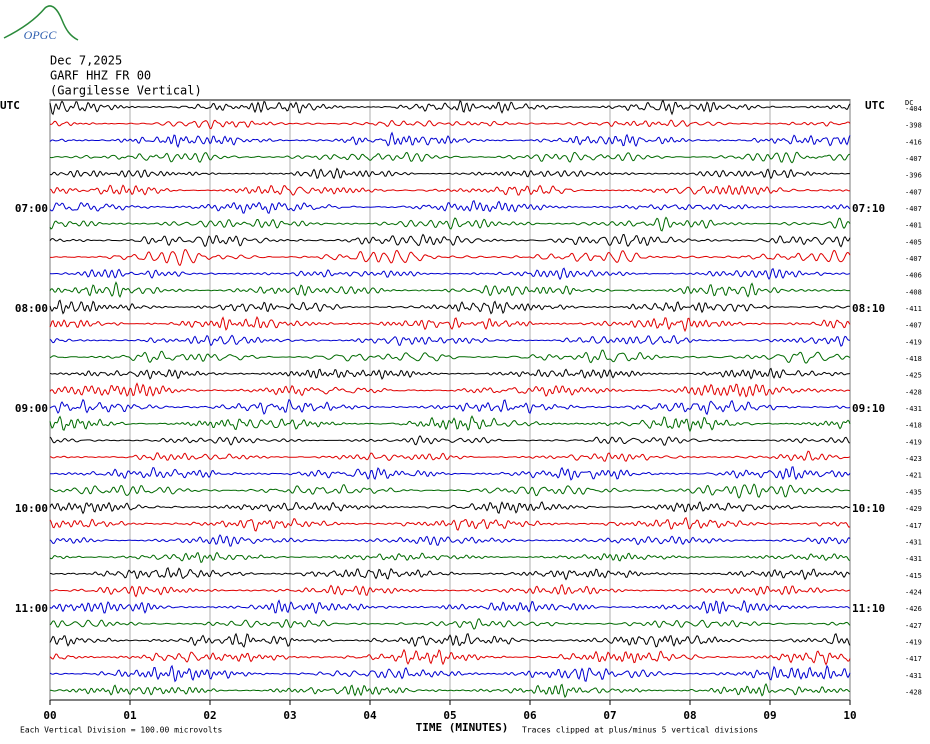 This screenshot has width=930, height=744. What do you see at coordinates (913, 226) in the screenshot?
I see `offset-label: -401` at bounding box center [913, 226].